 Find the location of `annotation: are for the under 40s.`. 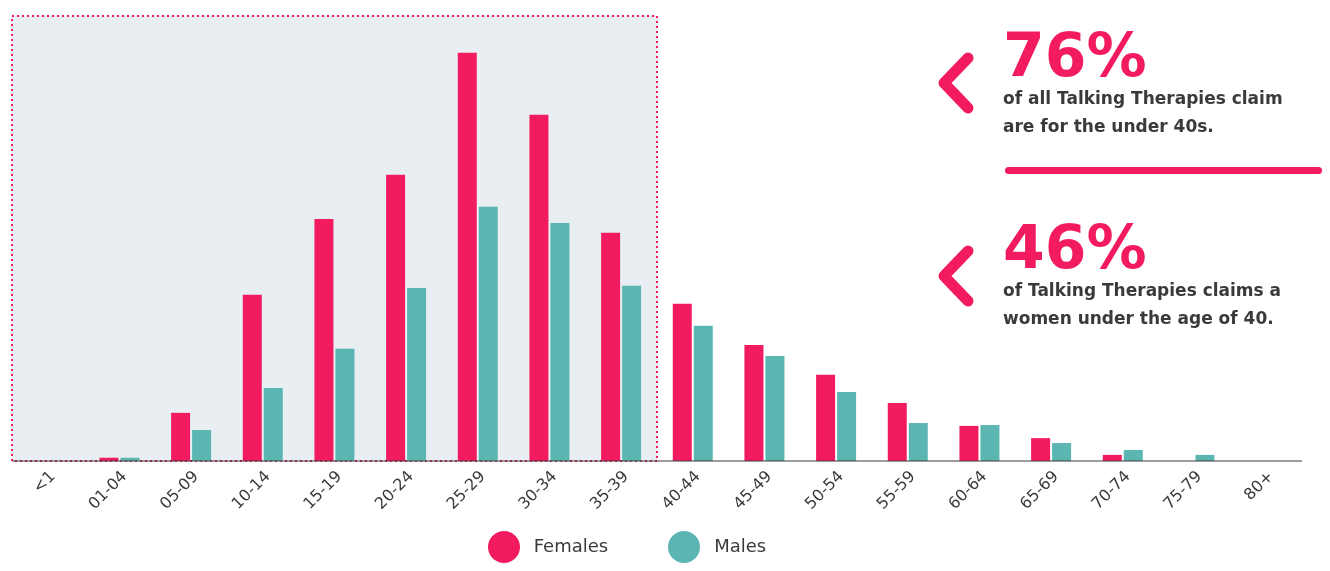

annotation: are for the under 40s. is located at coordinates (1109, 126).